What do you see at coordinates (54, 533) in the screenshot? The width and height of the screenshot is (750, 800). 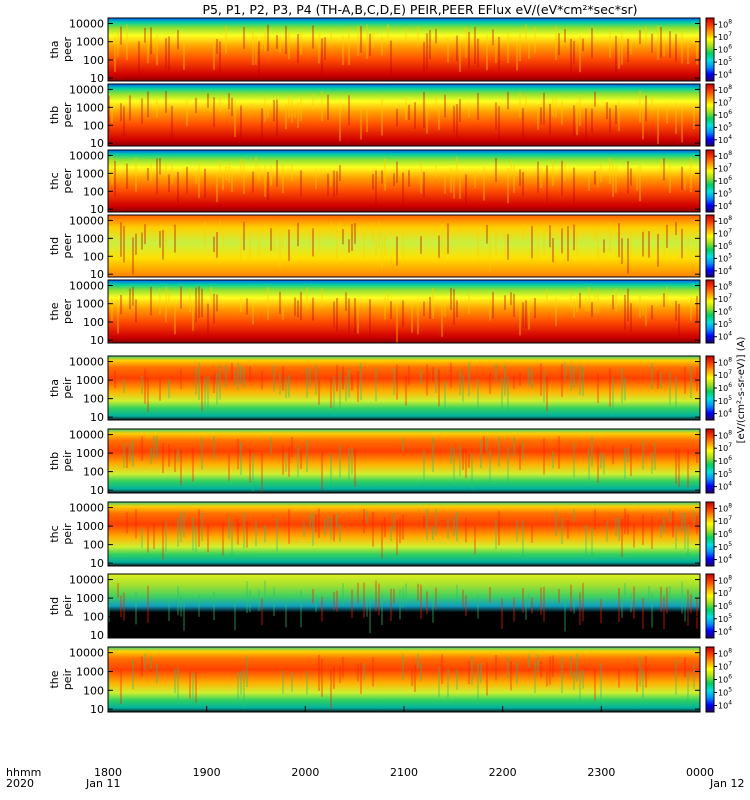 I see `panel-label-probe: thc` at bounding box center [54, 533].